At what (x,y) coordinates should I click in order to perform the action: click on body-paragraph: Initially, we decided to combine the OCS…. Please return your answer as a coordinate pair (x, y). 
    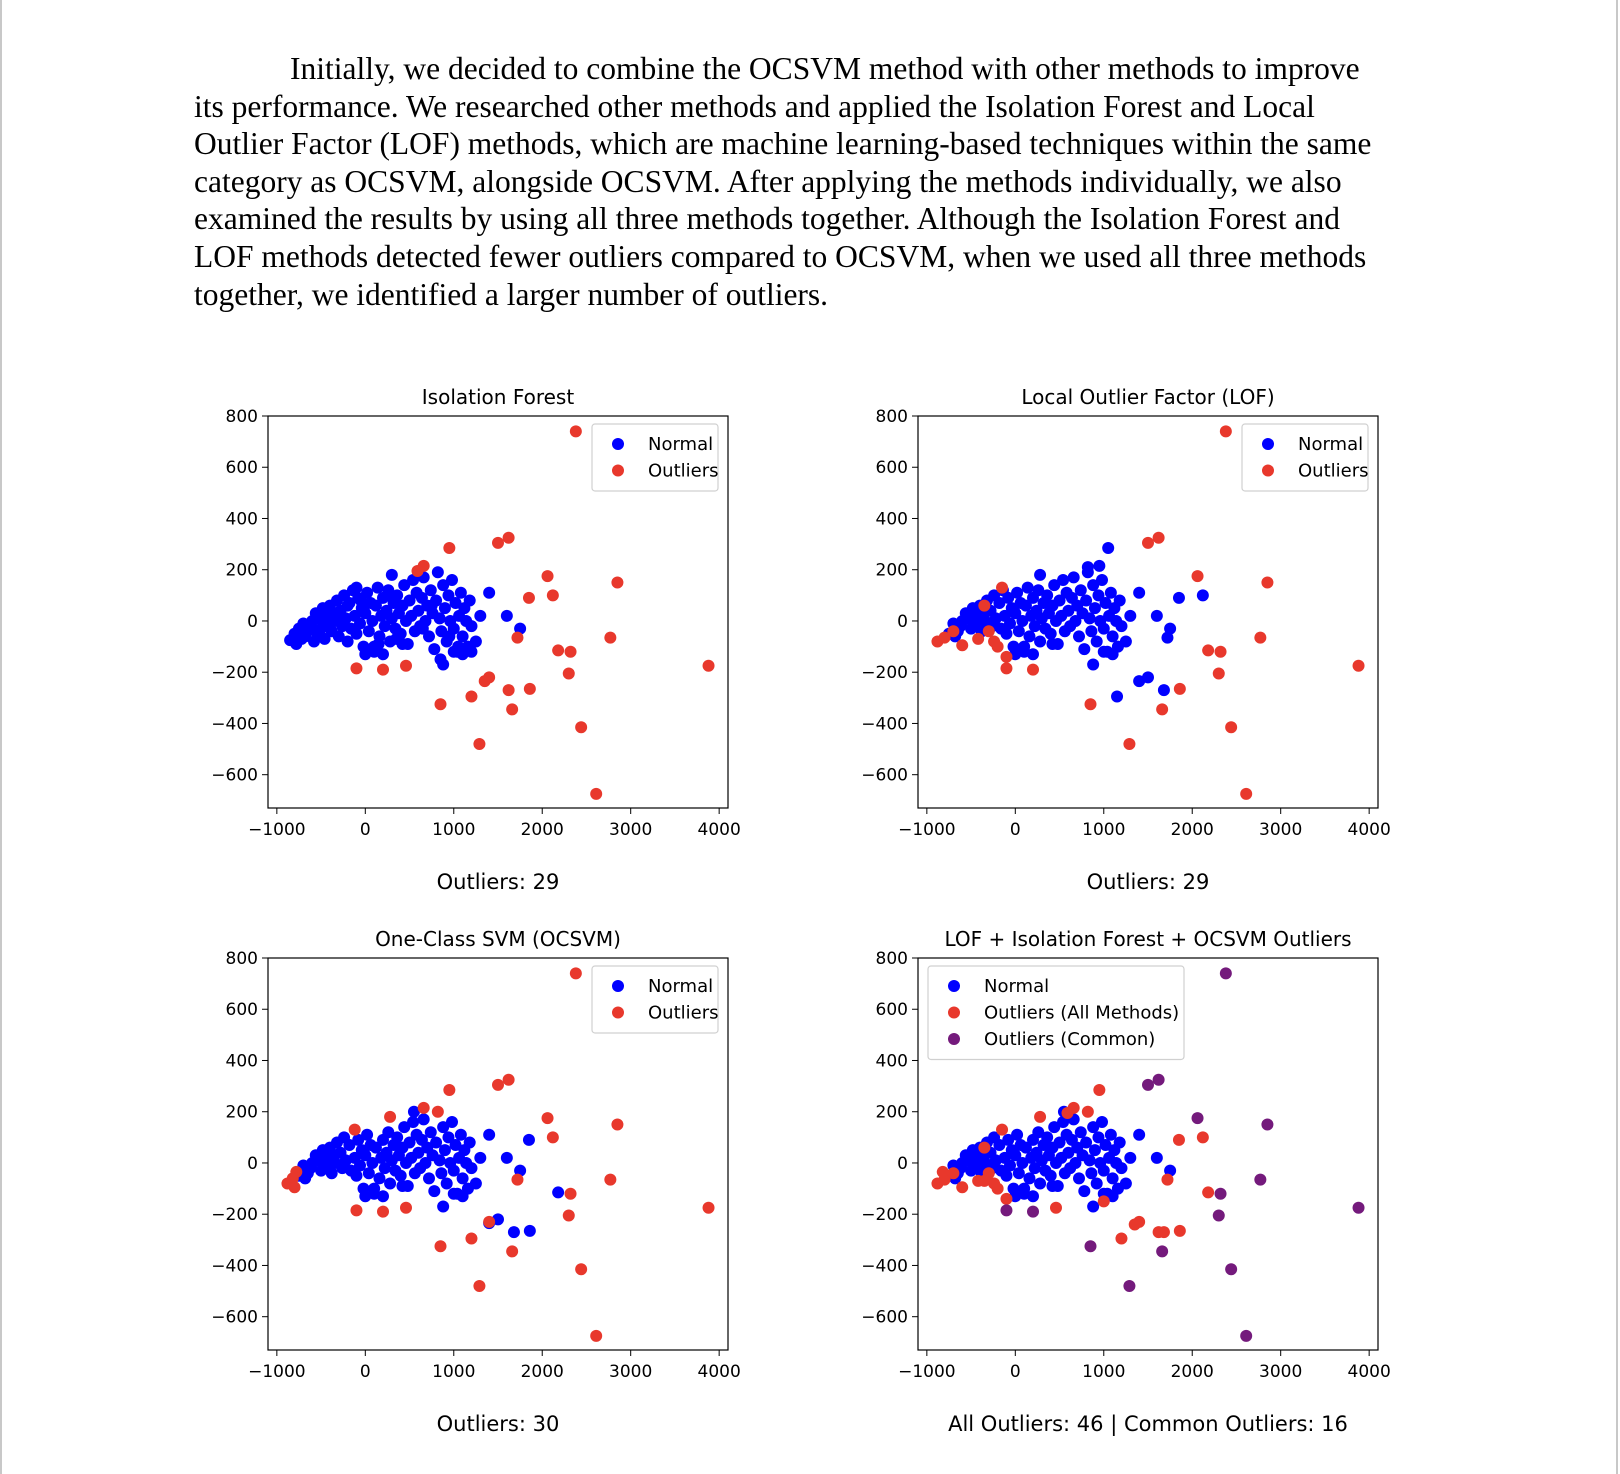
    Looking at the image, I should click on (814, 181).